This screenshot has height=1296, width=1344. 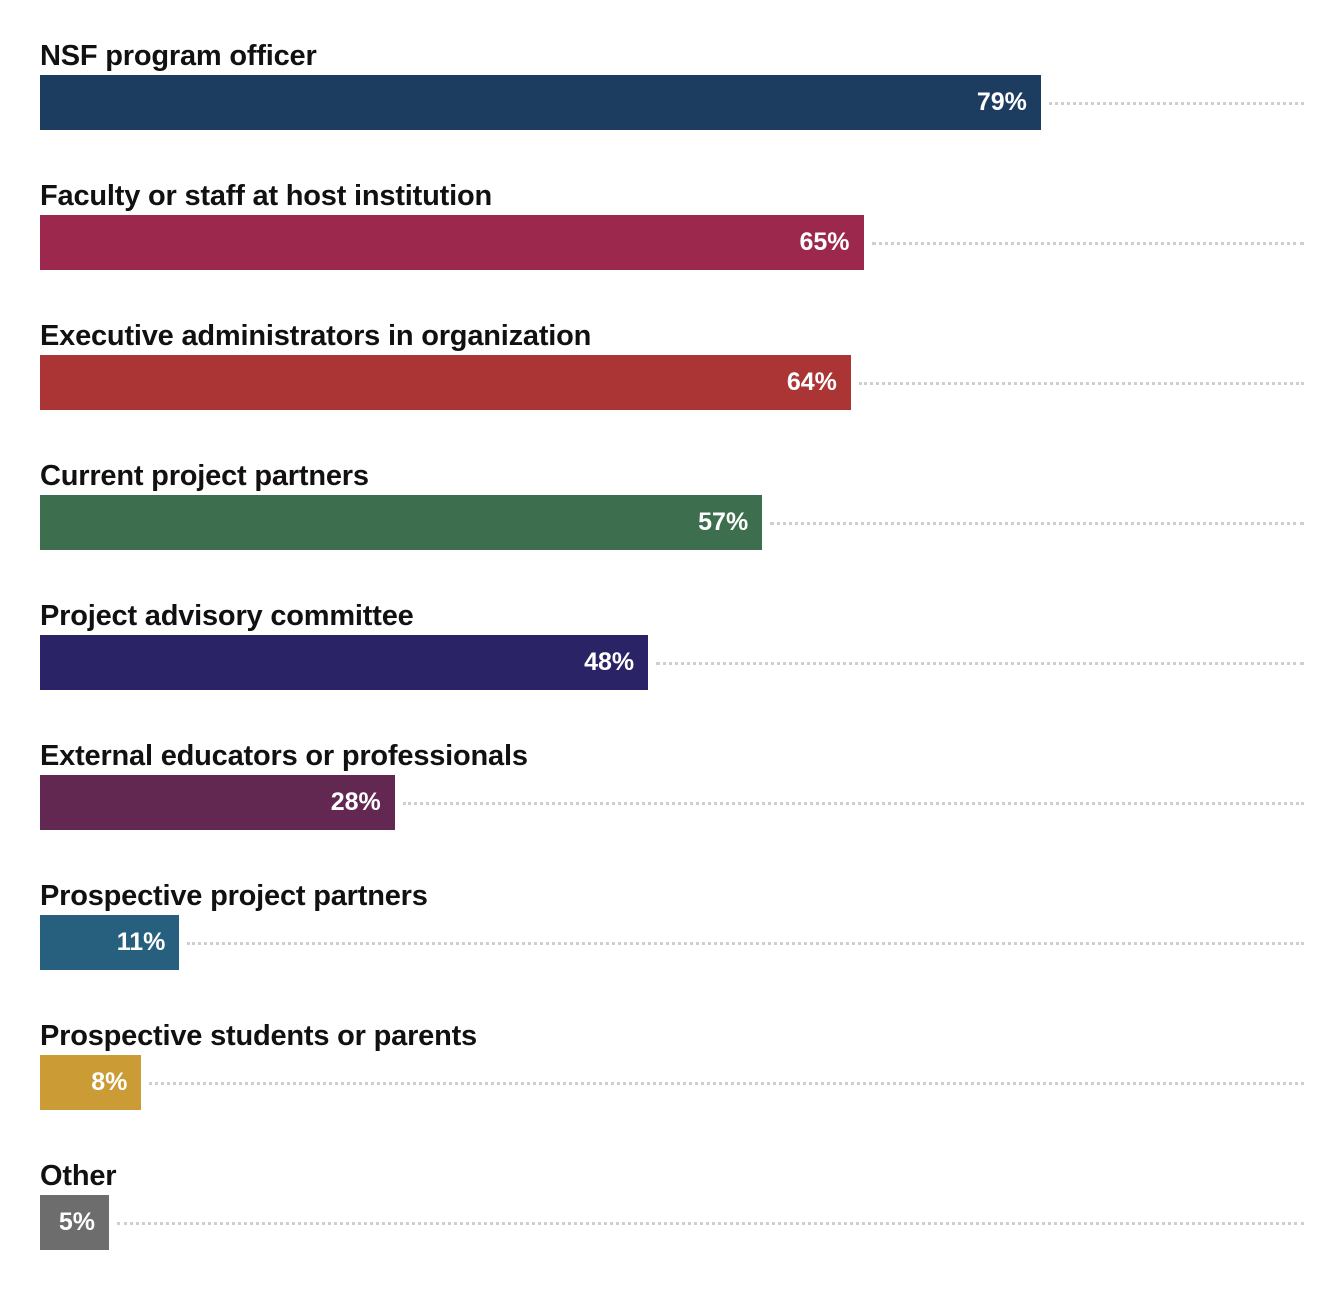 What do you see at coordinates (672, 1064) in the screenshot?
I see `bar-row: Prospective students or parents 8%` at bounding box center [672, 1064].